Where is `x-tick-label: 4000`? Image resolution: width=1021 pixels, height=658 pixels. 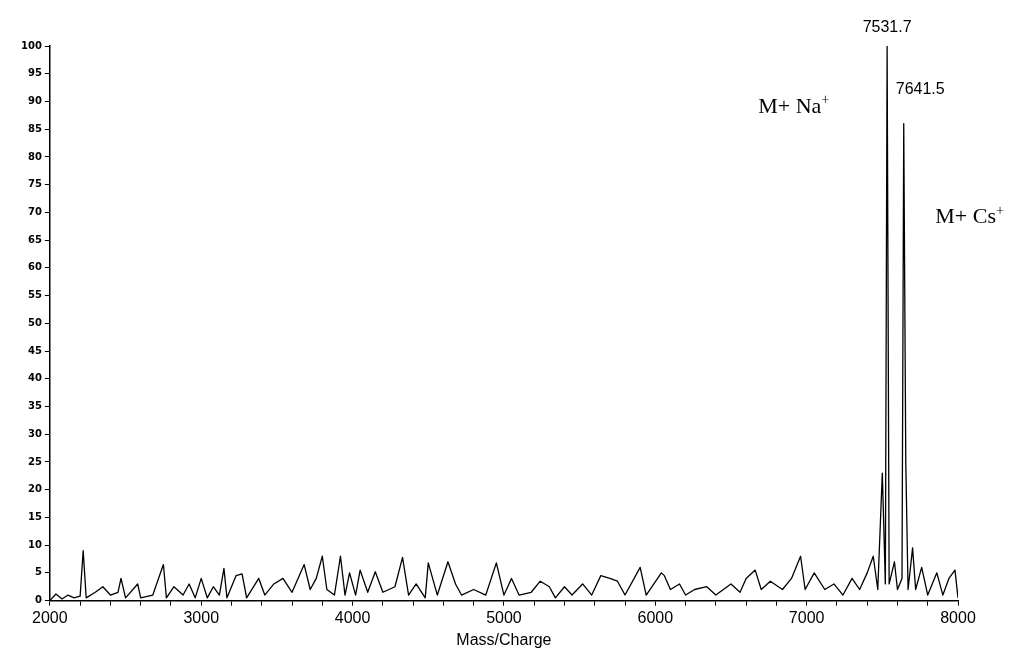
x-tick-label: 4000 is located at coordinates (352, 617).